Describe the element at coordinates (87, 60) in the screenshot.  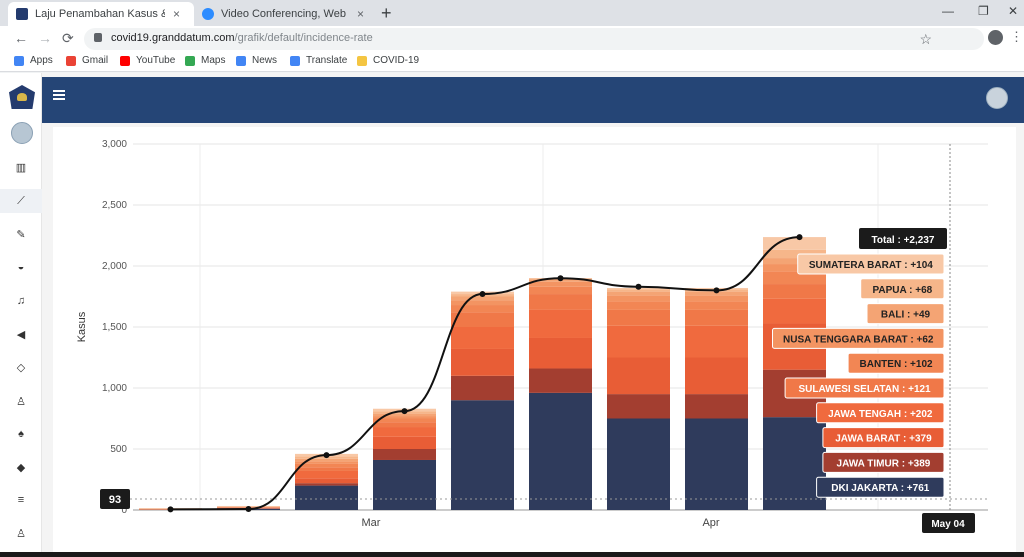
I see `bookmark-gmail: Gmail` at that location.